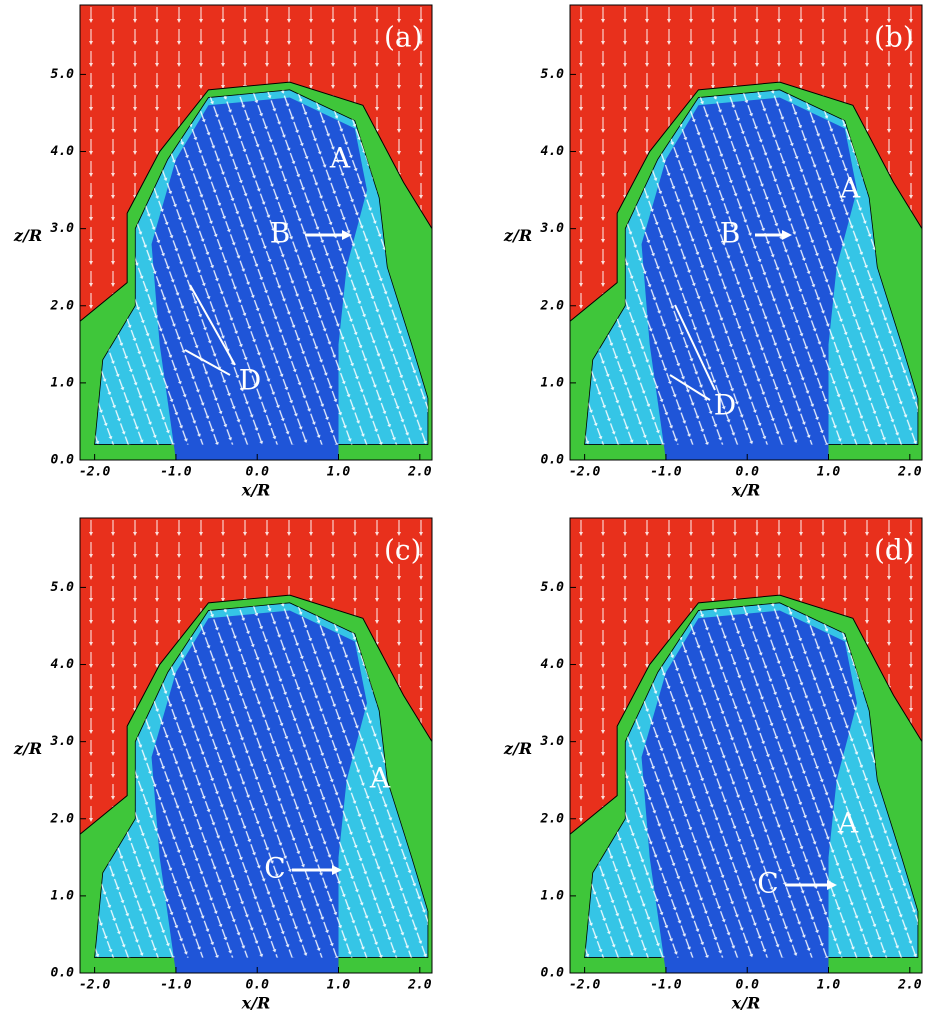  What do you see at coordinates (403, 37) in the screenshot?
I see `panel-label: (a)` at bounding box center [403, 37].